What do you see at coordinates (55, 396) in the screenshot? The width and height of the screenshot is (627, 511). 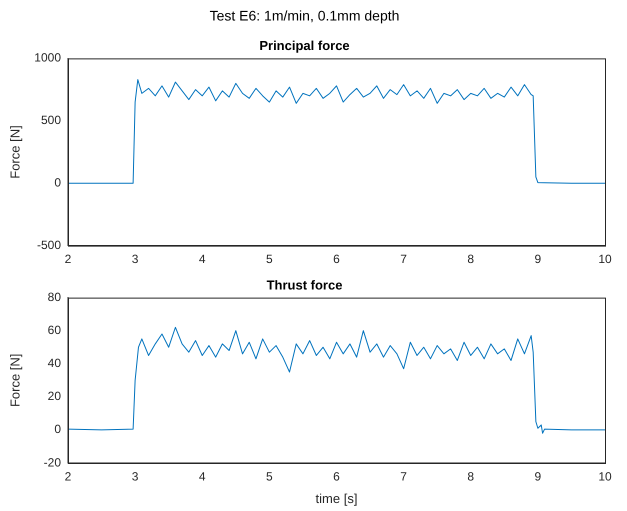 I see `y-tick-label: 20` at bounding box center [55, 396].